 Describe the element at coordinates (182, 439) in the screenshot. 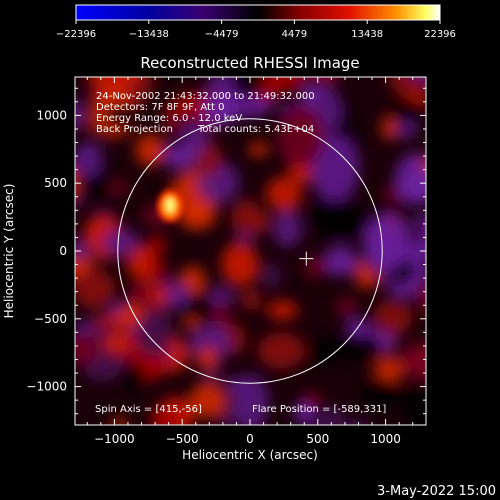

I see `x-tick-label: −500` at that location.